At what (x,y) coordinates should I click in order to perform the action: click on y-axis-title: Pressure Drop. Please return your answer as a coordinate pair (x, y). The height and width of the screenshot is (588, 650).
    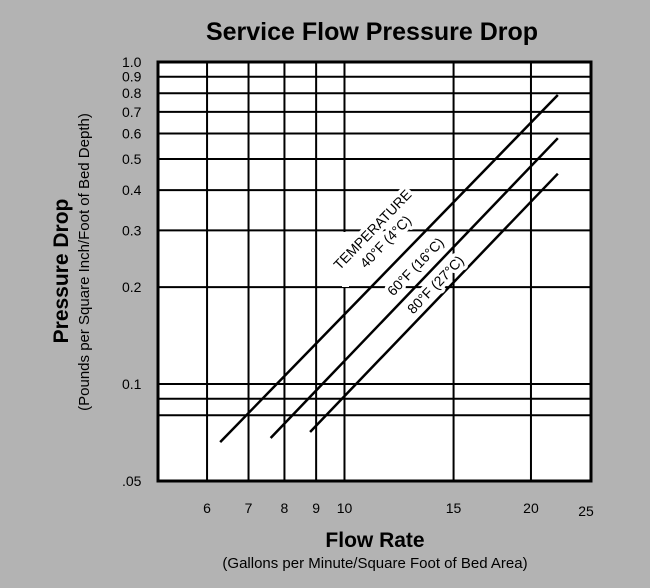
    Looking at the image, I should click on (61, 271).